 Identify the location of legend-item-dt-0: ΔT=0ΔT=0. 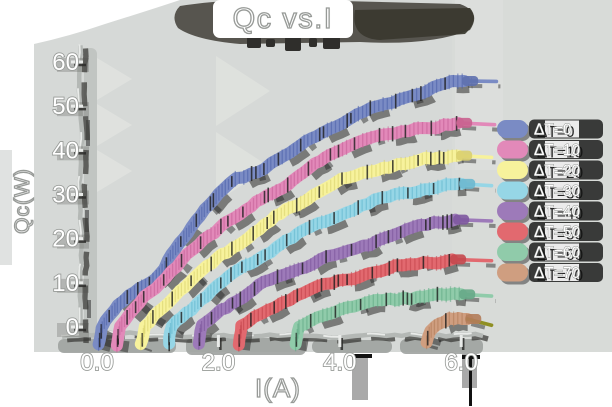
(550, 130).